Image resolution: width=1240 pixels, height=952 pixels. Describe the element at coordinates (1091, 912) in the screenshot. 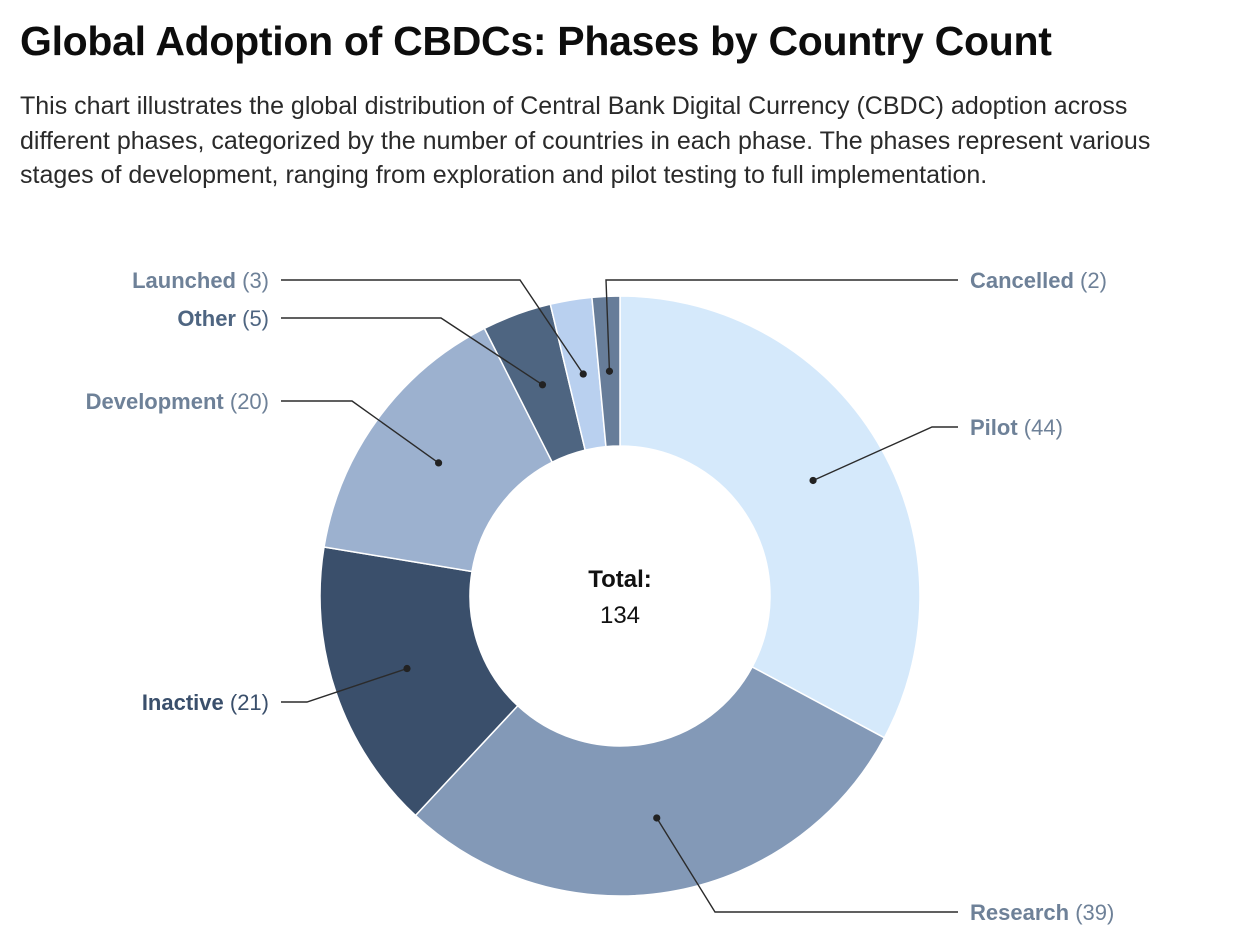

I see `slice-label-value: (39)` at that location.